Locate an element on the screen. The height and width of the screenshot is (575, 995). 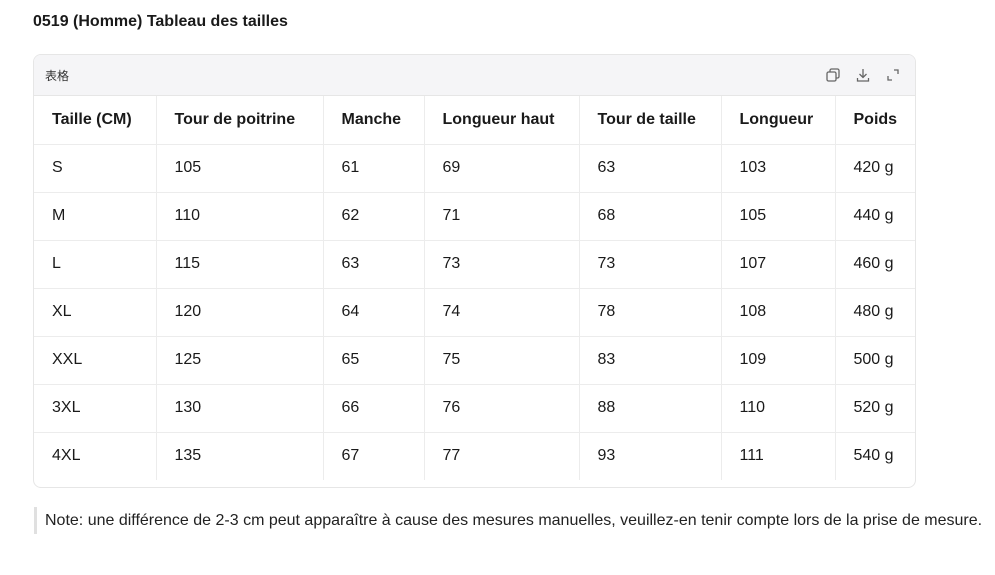
expand-icon is located at coordinates (893, 75).